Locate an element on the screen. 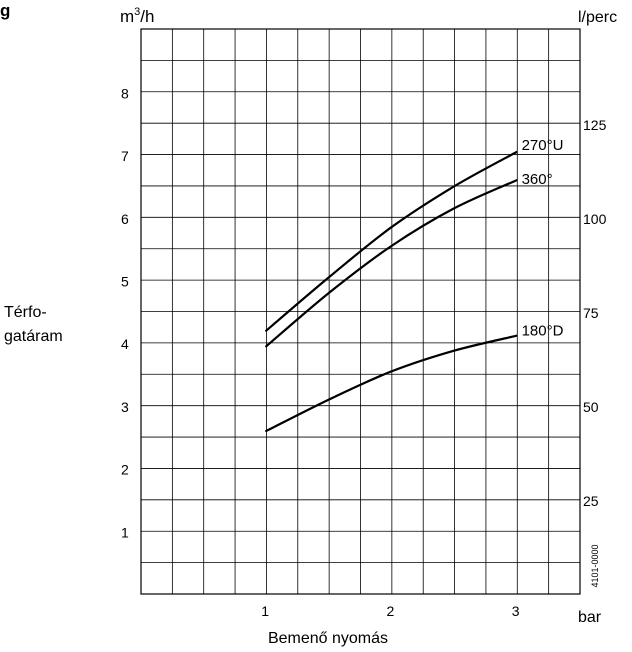 Image resolution: width=632 pixels, height=652 pixels. y-axis-title-line1: Térfo- is located at coordinates (25, 312).